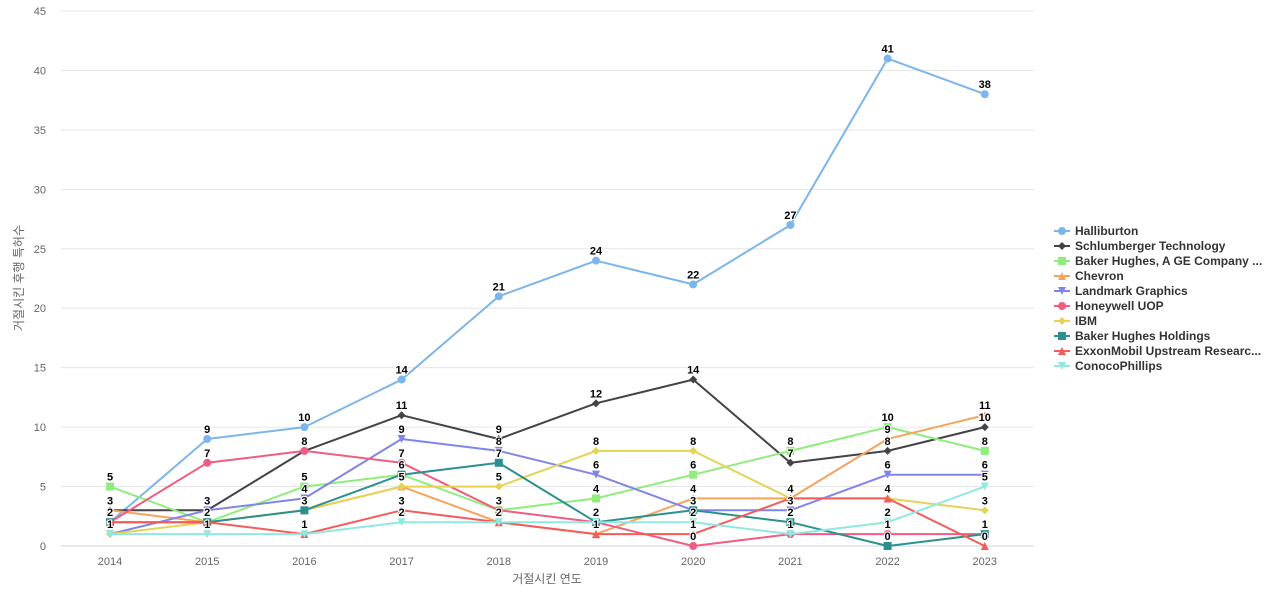 This screenshot has width=1280, height=600. Describe the element at coordinates (547, 562) in the screenshot. I see `x-axis-ticks: 2014201520162017201820192020202120222023` at that location.